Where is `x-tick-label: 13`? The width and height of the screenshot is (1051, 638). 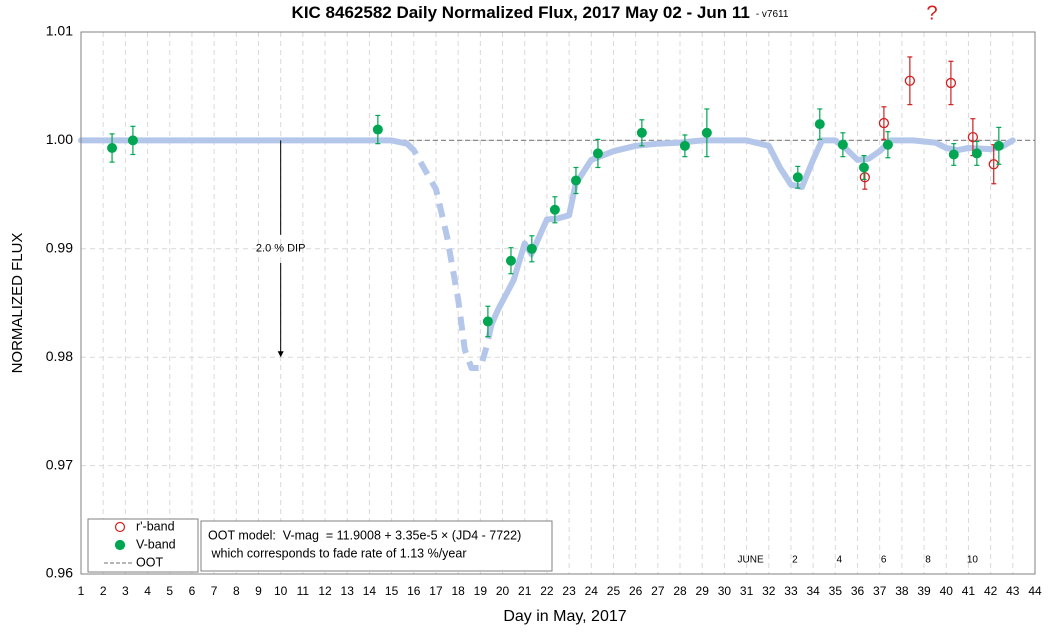 x-tick-label: 13 is located at coordinates (348, 591).